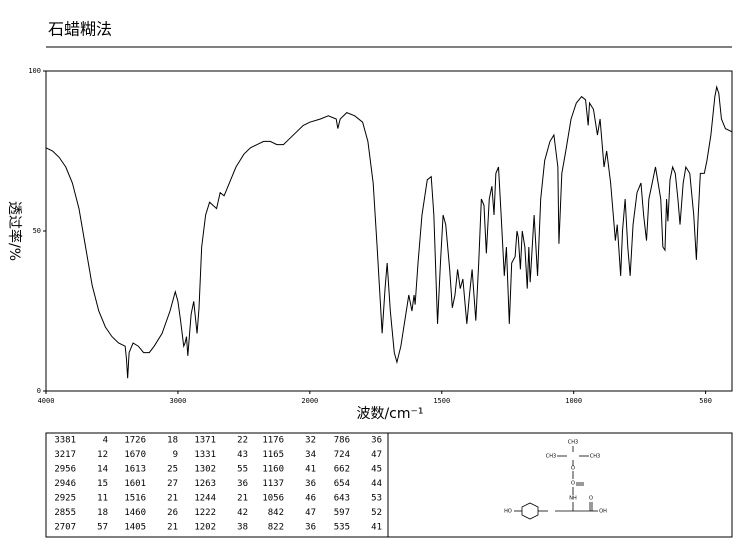 The image size is (737, 539). Describe the element at coordinates (135, 455) in the screenshot. I see `peak-wavenumber: 1670` at that location.